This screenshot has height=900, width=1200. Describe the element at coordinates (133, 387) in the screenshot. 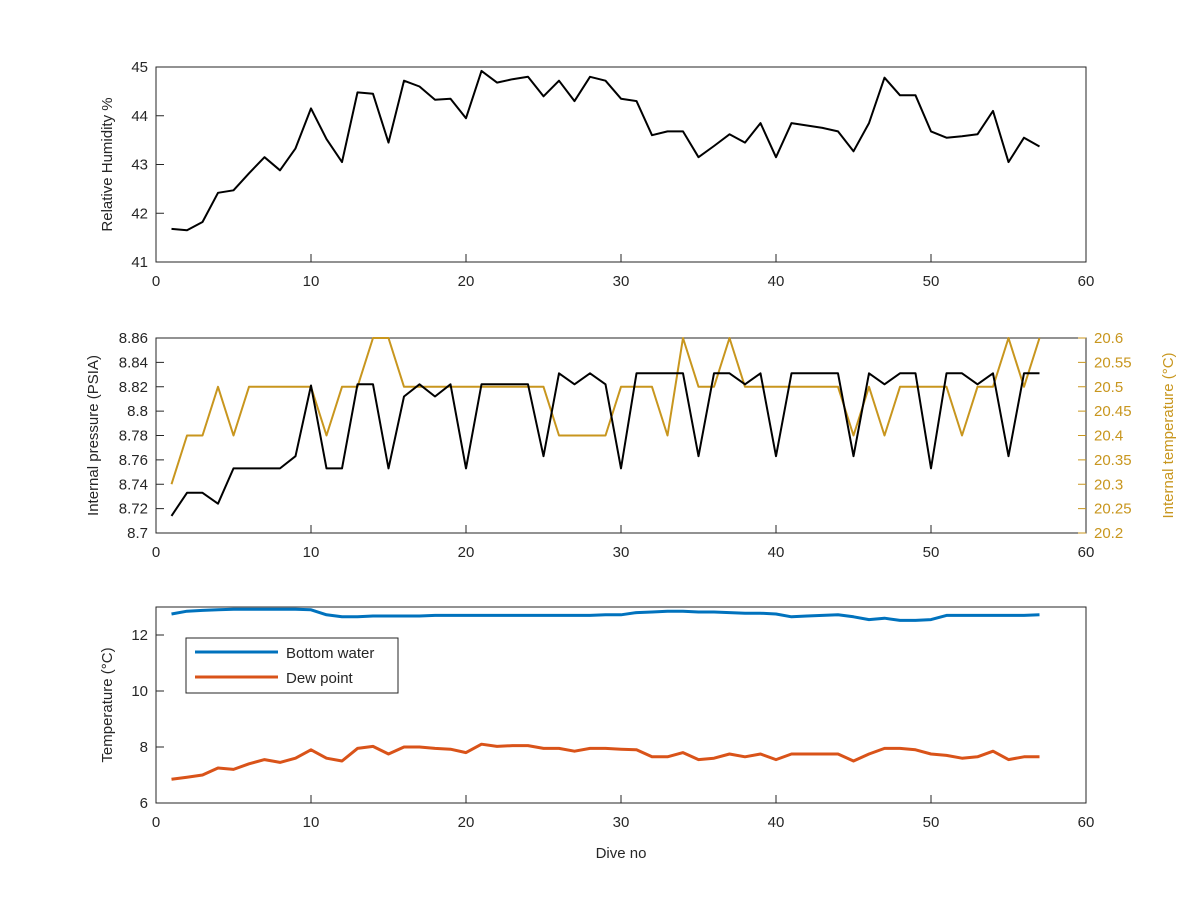

I see `pressure-y-tick-label: 8.82` at that location.